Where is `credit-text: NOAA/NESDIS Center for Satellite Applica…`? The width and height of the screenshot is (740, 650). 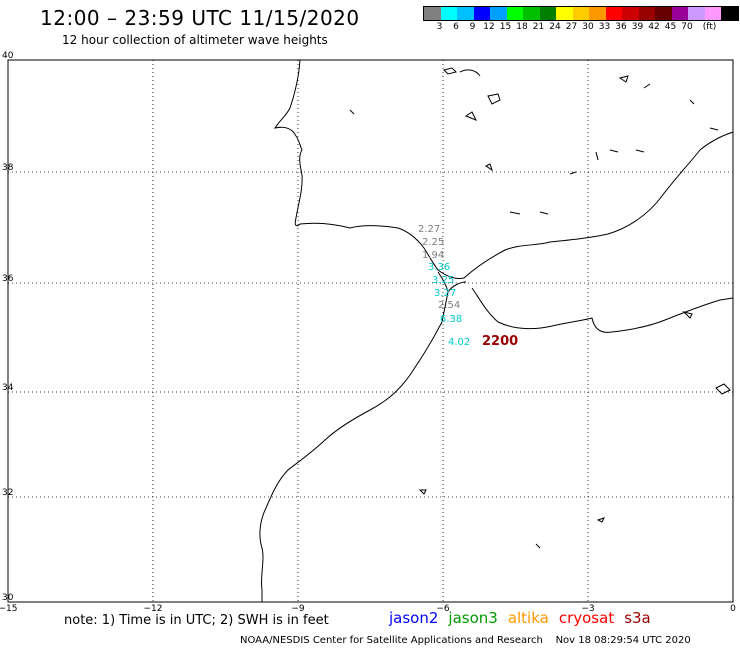
credit-text: NOAA/NESDIS Center for Satellite Applica… is located at coordinates (391, 640).